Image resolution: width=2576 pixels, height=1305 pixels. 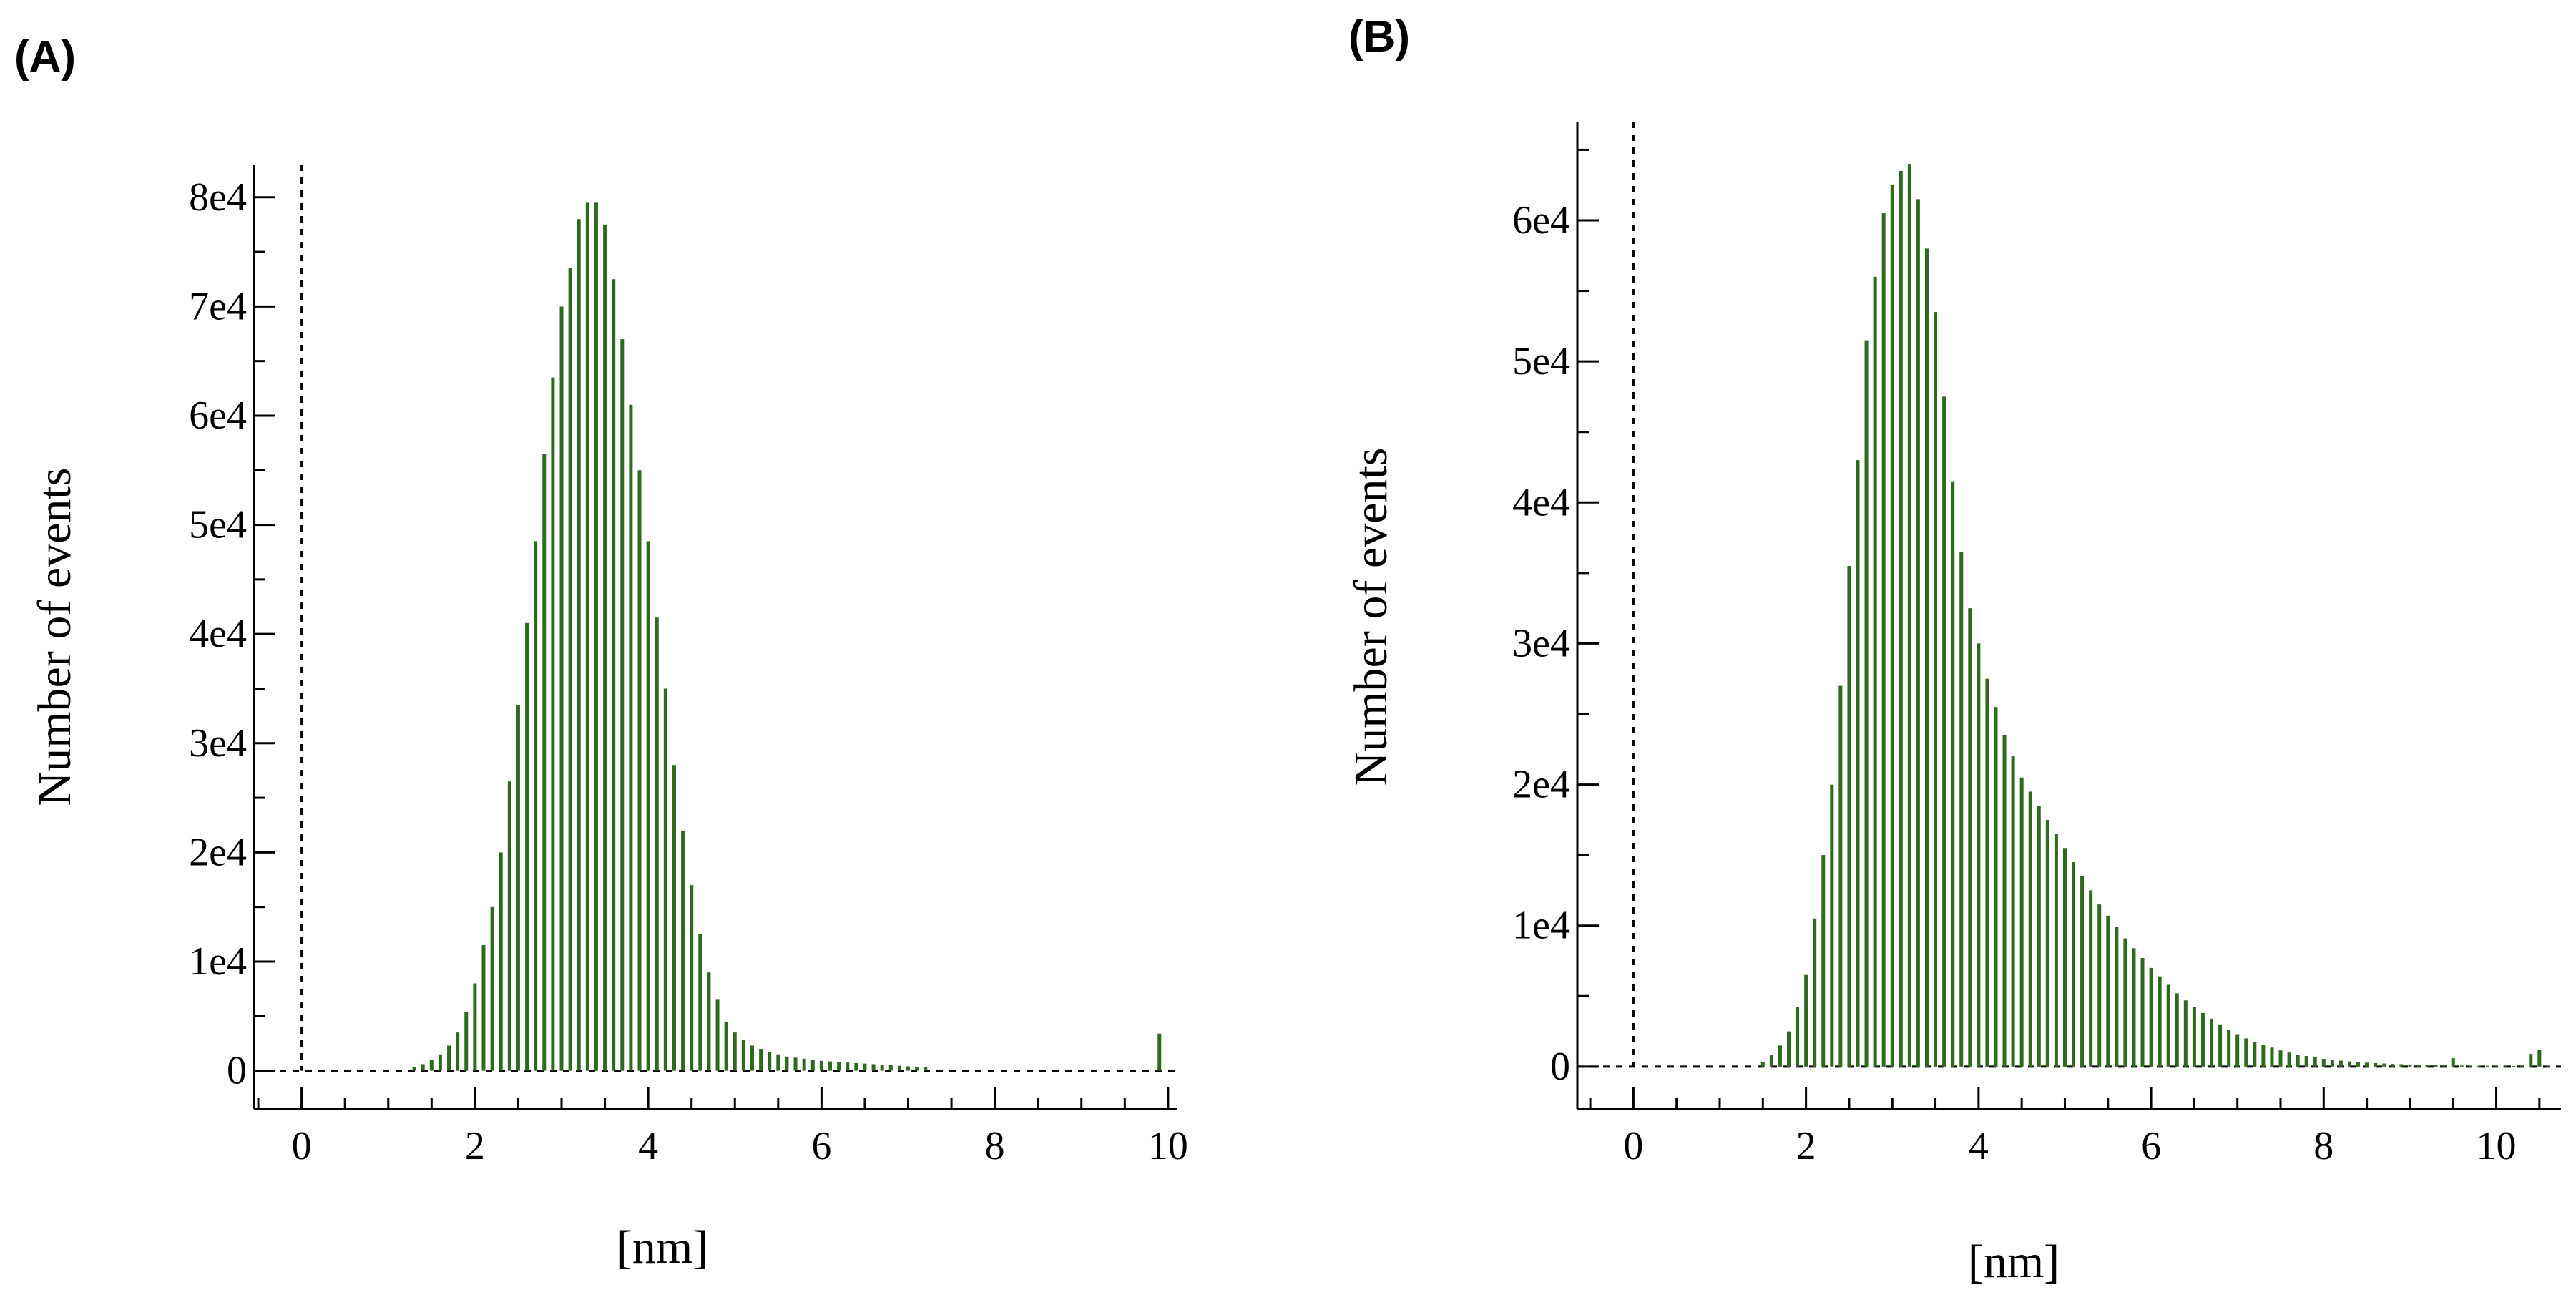 What do you see at coordinates (218, 416) in the screenshot?
I see `panel-a-y-tick-label: 6e4` at bounding box center [218, 416].